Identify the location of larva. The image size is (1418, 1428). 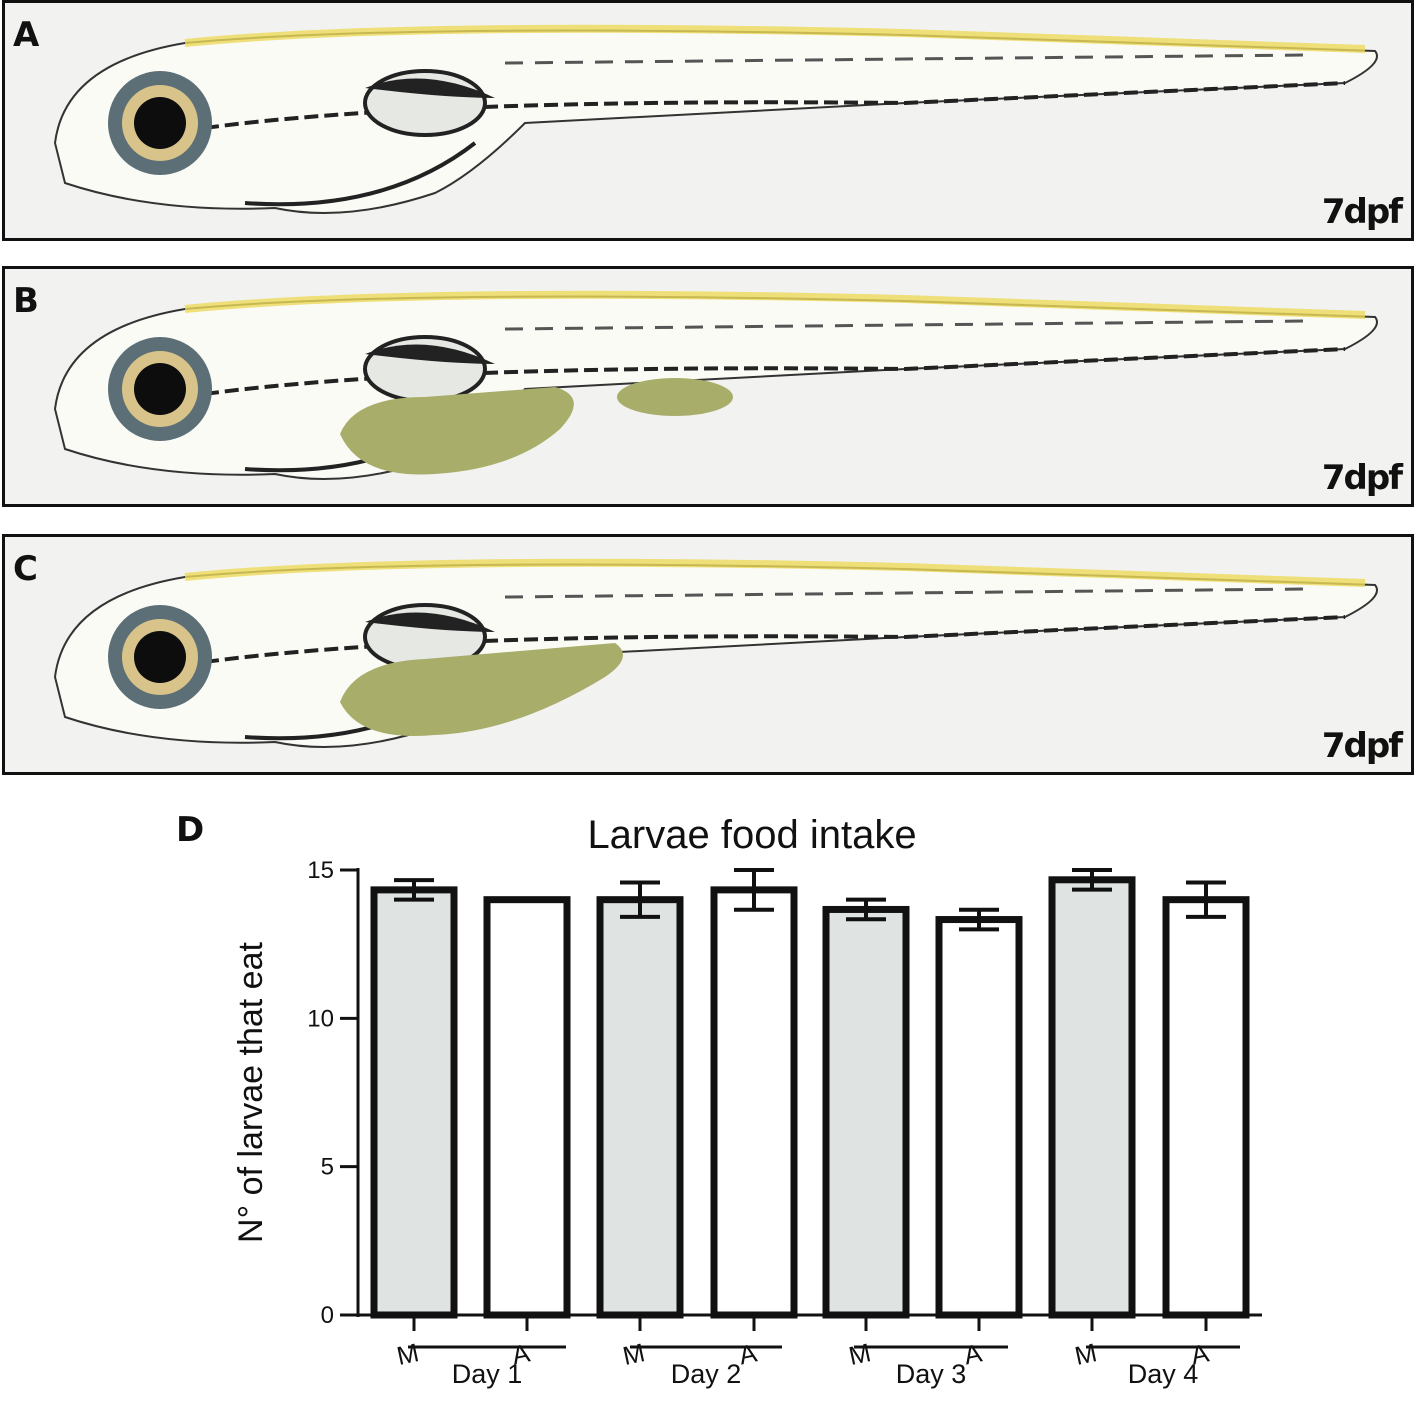
(715, 119).